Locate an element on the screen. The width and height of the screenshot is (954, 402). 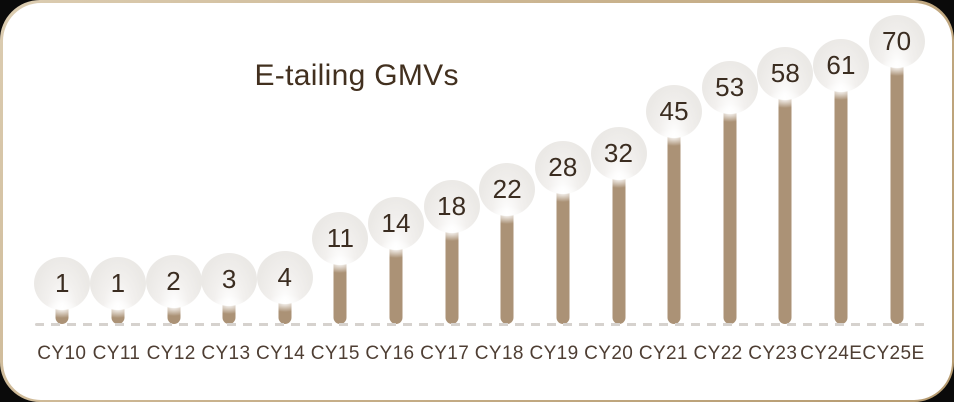
lollipop-CY20: 32 is located at coordinates (618, 164).